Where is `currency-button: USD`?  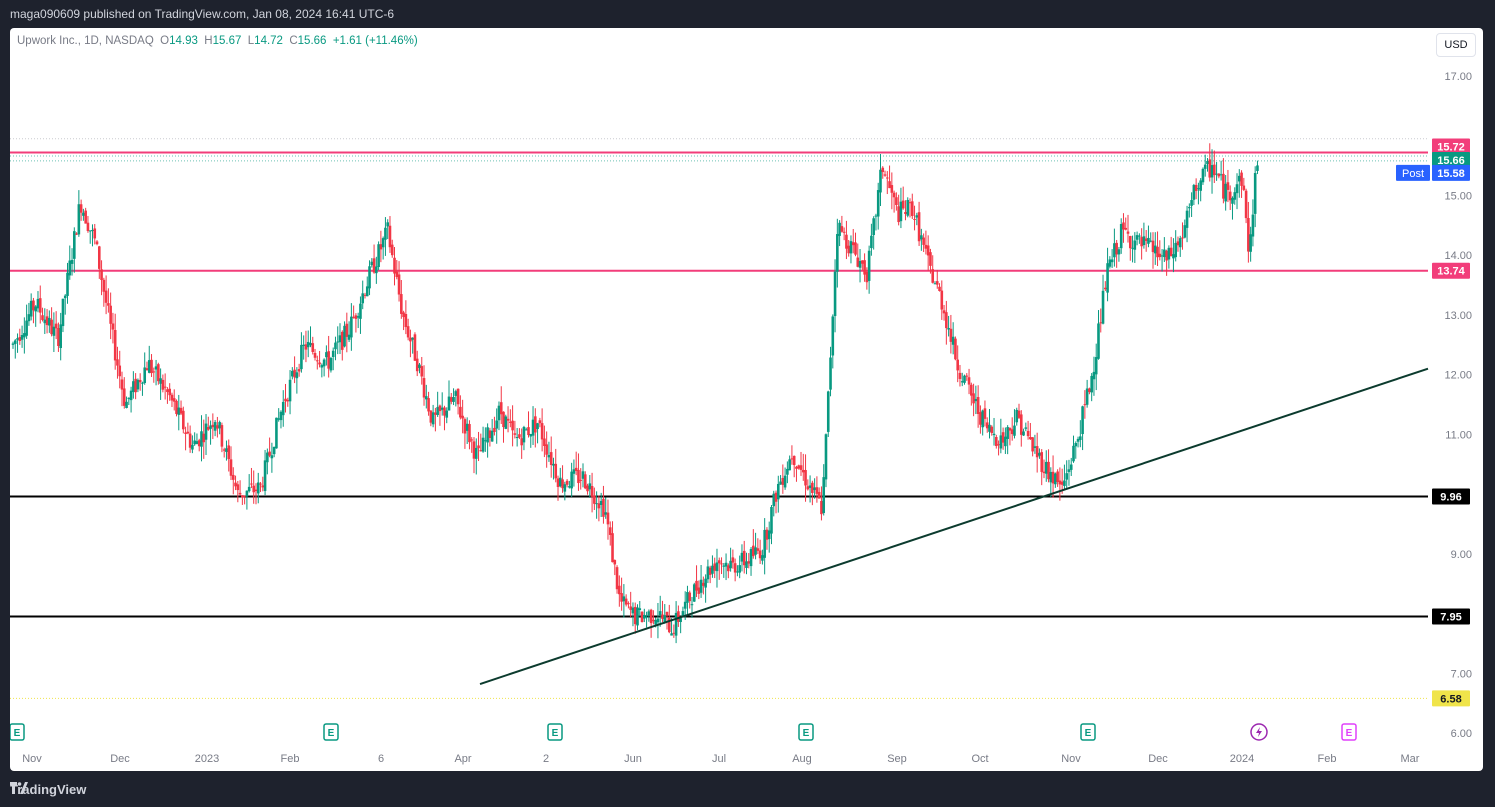
currency-button: USD is located at coordinates (1456, 45).